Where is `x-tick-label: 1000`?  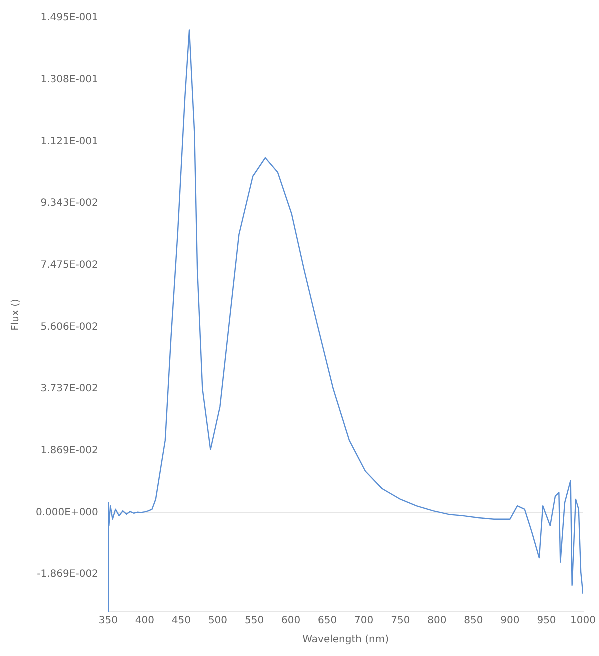 x-tick-label: 1000 is located at coordinates (583, 621).